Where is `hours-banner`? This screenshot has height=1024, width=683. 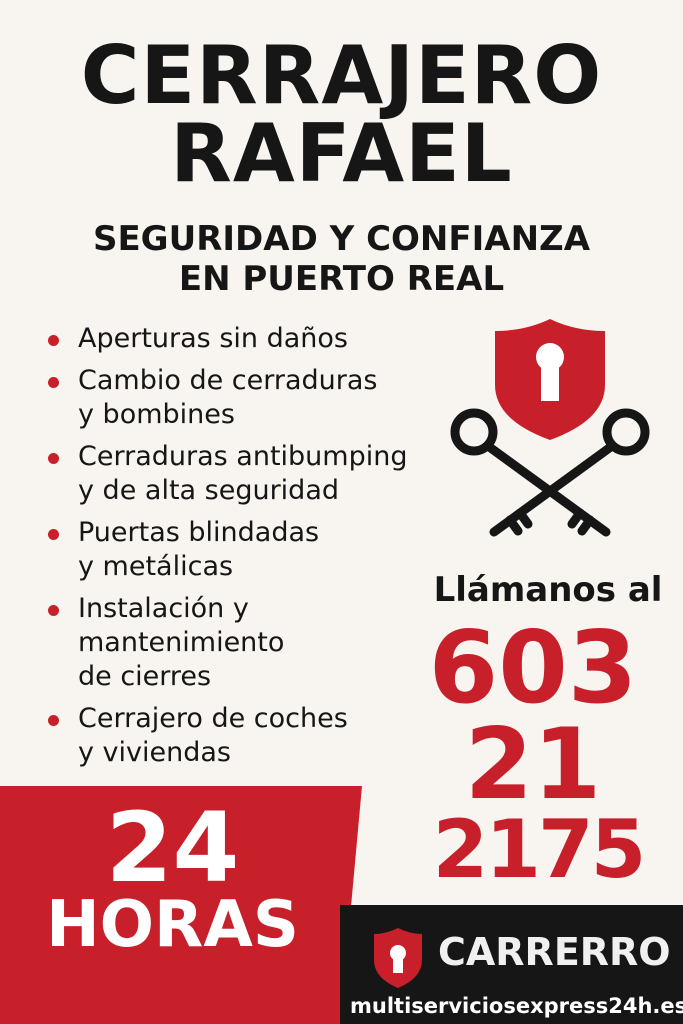 hours-banner is located at coordinates (181, 905).